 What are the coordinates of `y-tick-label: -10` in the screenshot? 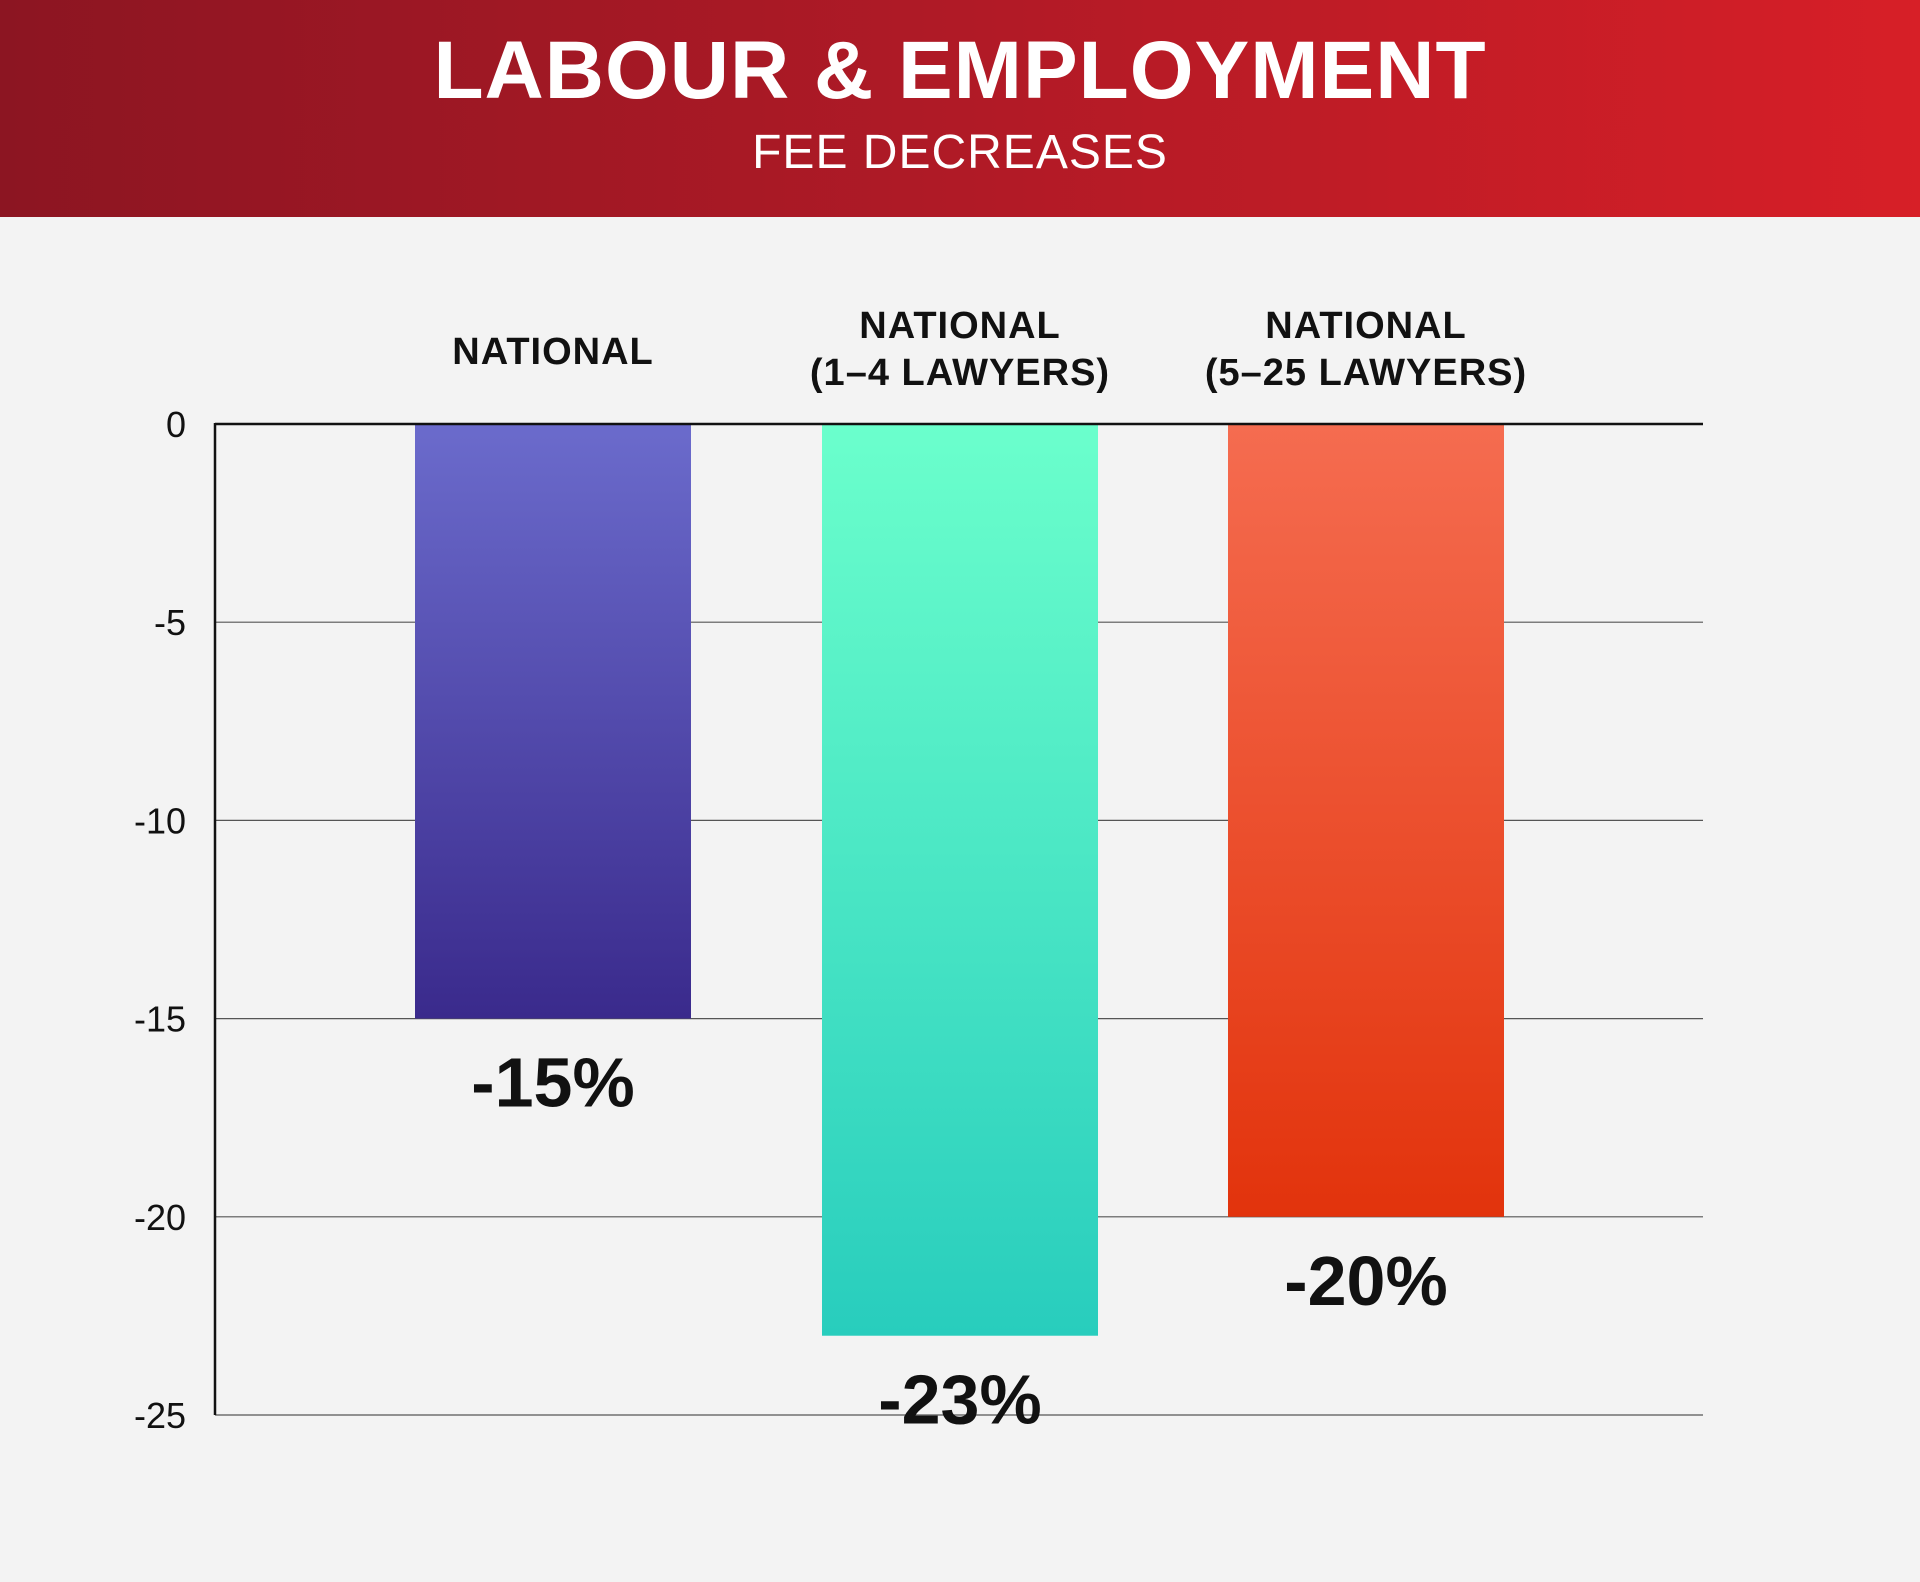 It's located at (160, 820).